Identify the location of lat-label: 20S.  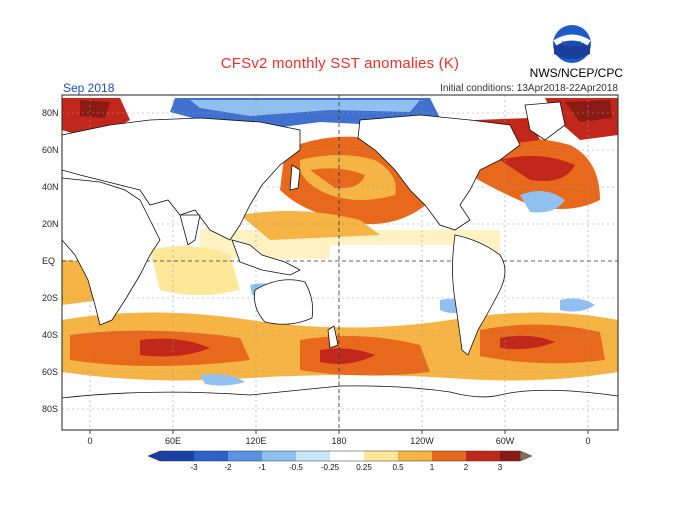
(50, 298).